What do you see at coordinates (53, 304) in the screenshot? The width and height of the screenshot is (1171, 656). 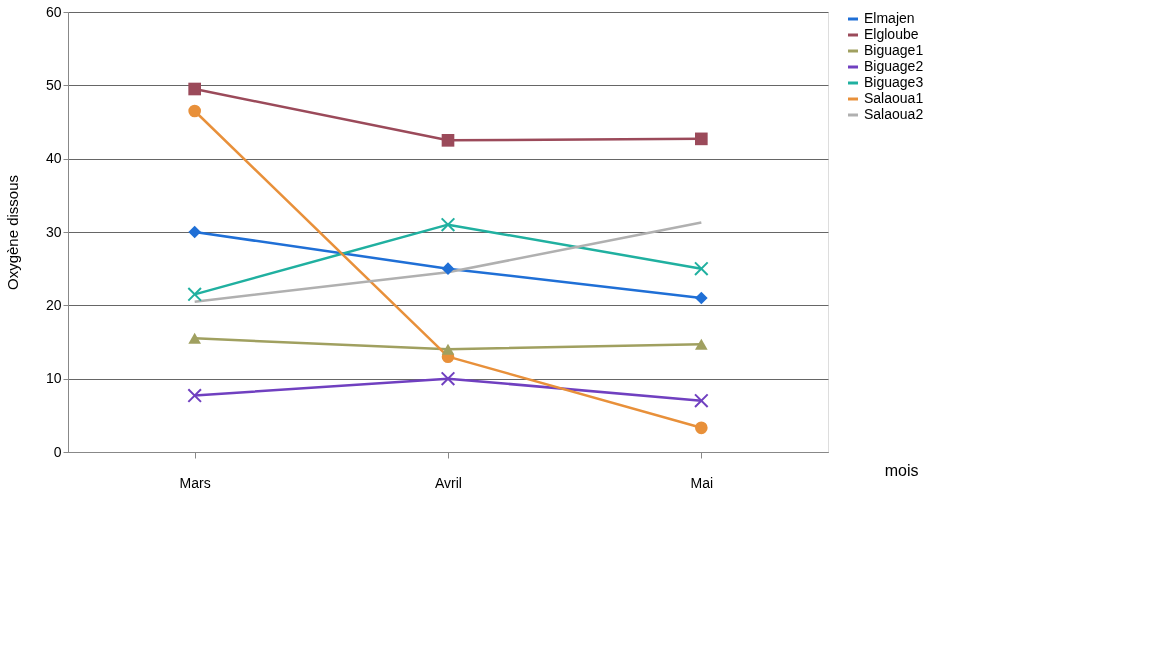 I see `y-tick-label: 20` at bounding box center [53, 304].